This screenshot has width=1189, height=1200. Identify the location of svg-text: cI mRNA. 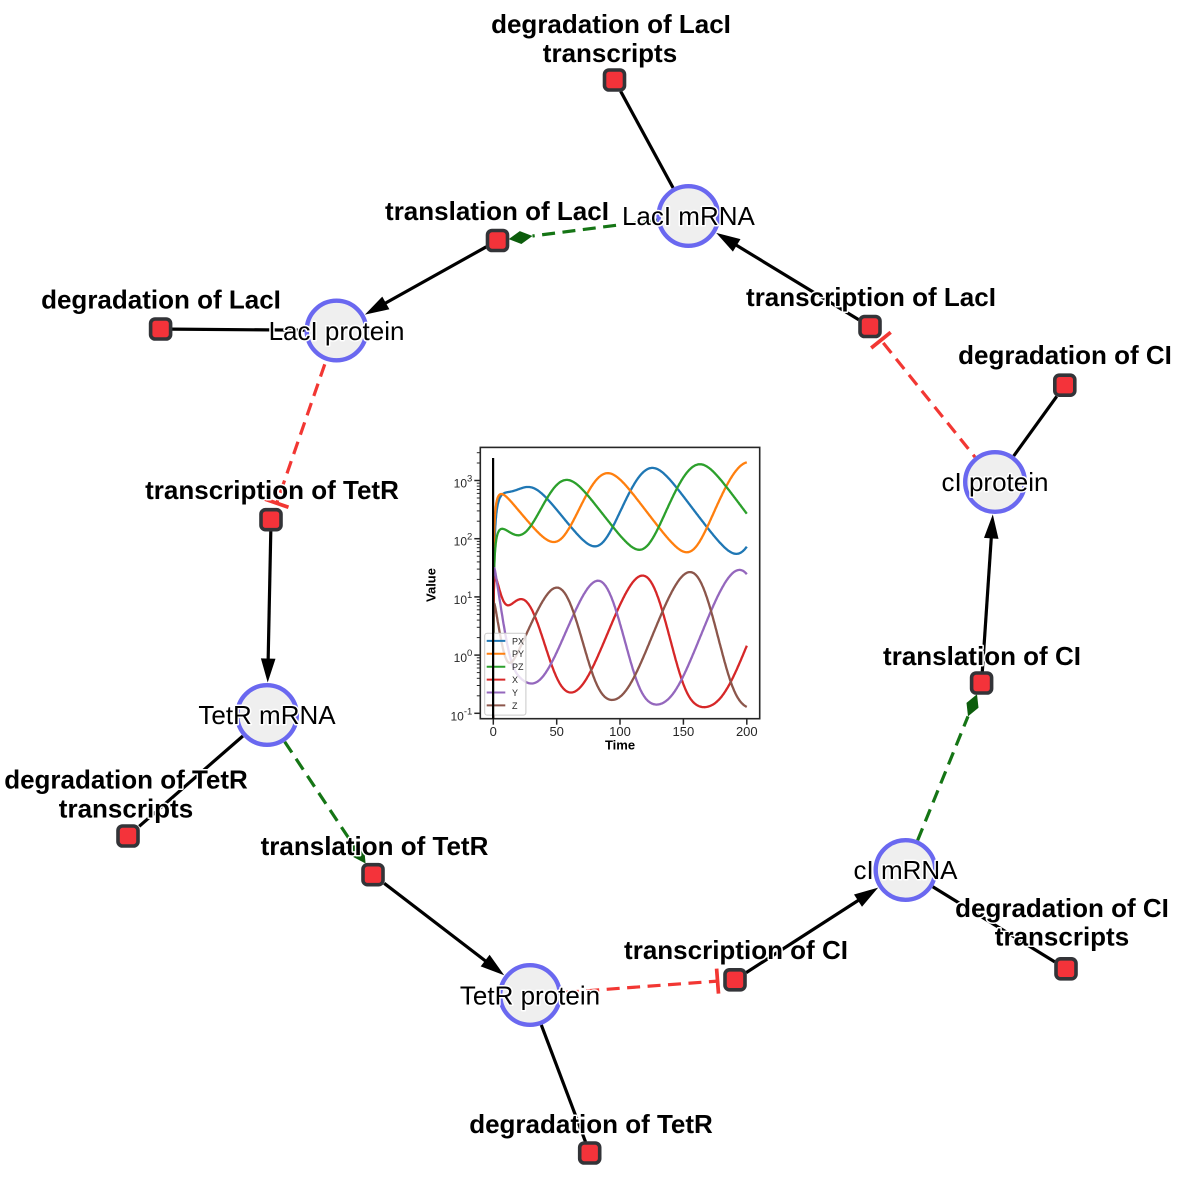
(906, 870).